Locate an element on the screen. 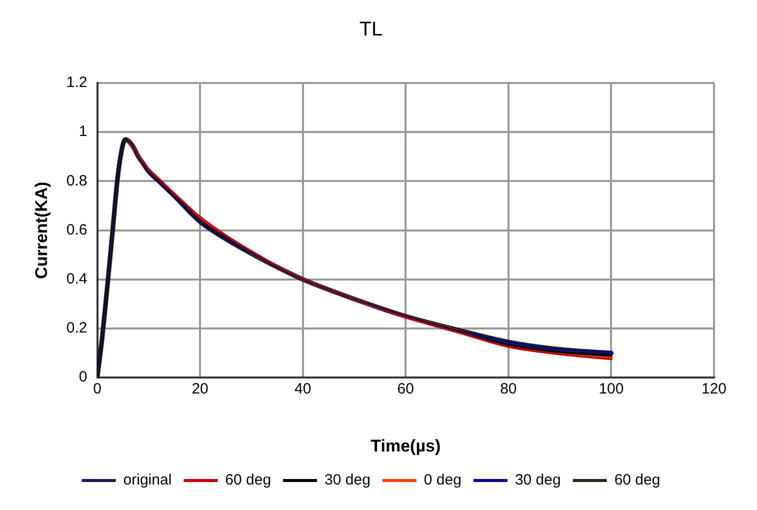 The image size is (757, 510). x-tick-label: 120 is located at coordinates (714, 389).